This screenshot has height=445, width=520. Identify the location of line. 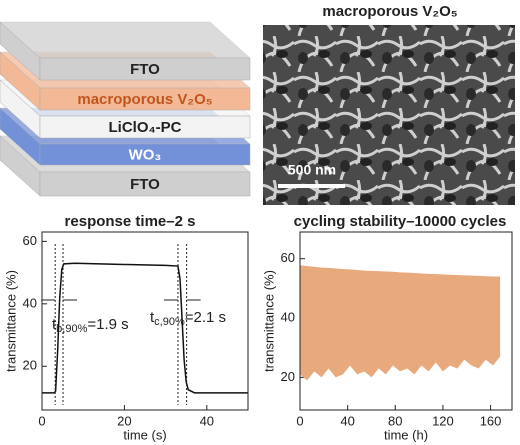
(145, 328).